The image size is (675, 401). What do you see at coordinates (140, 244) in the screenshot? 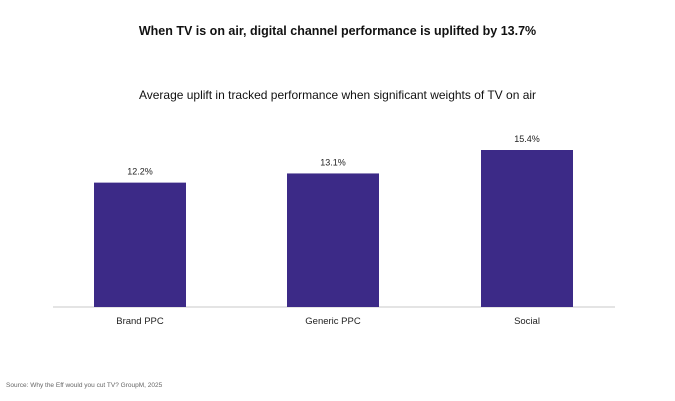
I see `bar-brand-ppc` at bounding box center [140, 244].